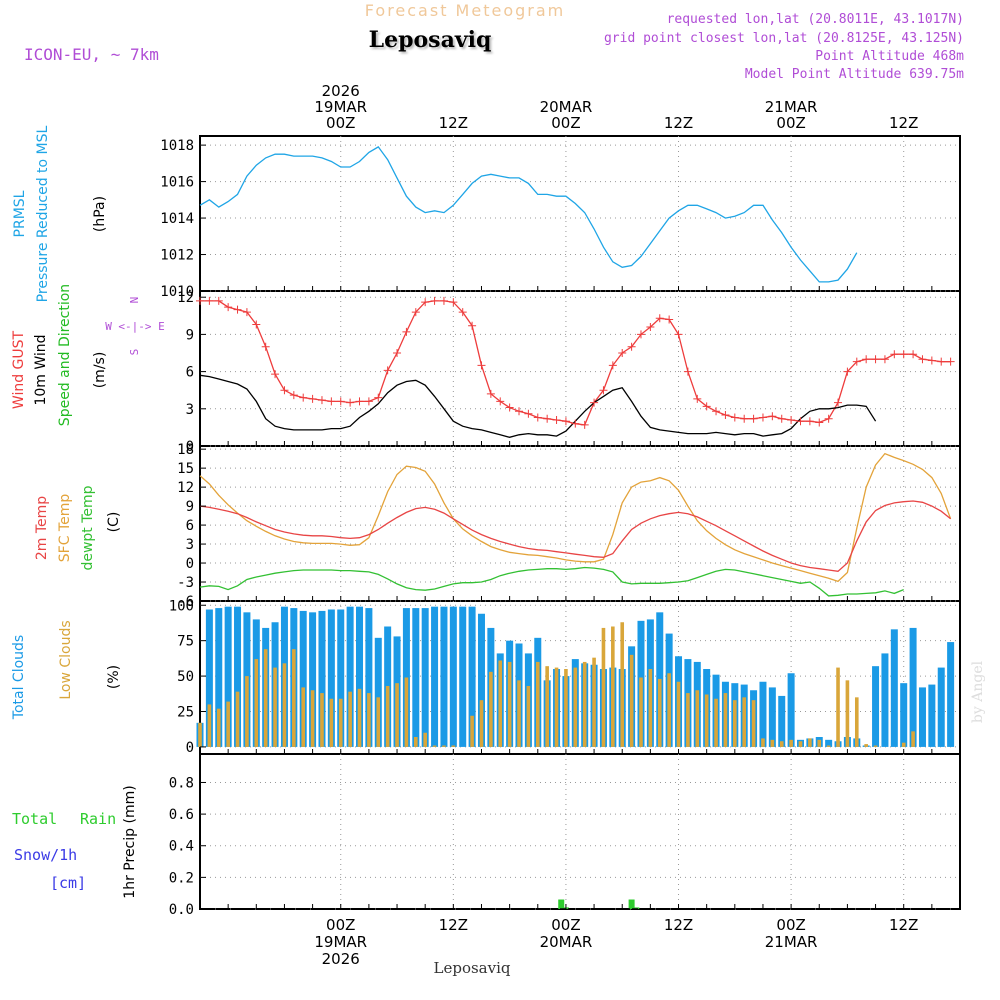 Image resolution: width=1000 pixels, height=1000 pixels. Describe the element at coordinates (528, 214) in the screenshot. I see `pressure-line` at that location.